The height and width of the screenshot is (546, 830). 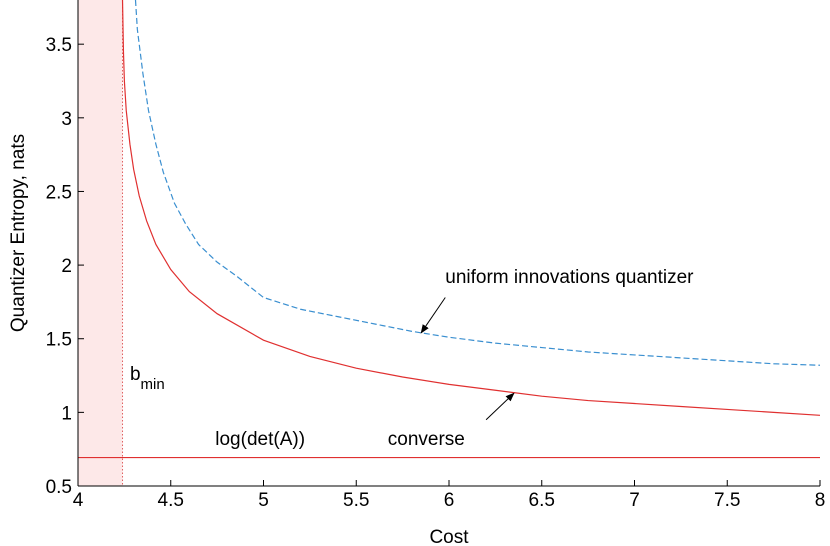 What do you see at coordinates (356, 500) in the screenshot?
I see `x-tick-label: 5.5` at bounding box center [356, 500].